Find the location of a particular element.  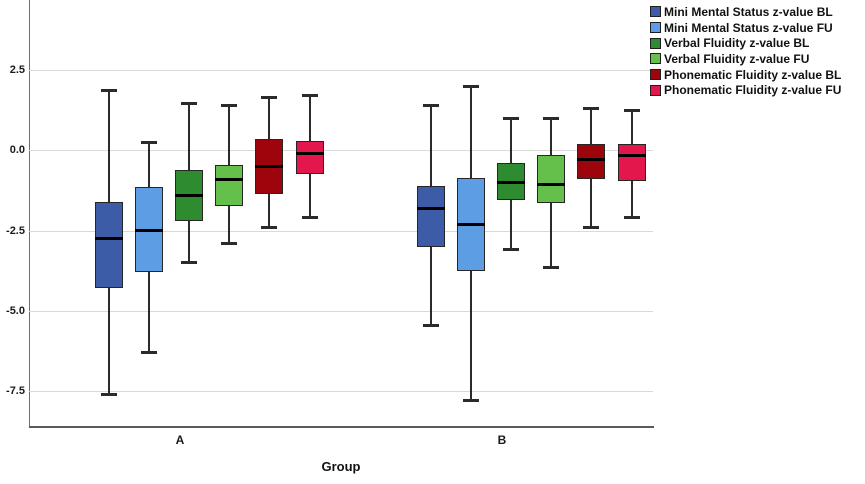

legend-item: Phonematic Fluidity z-value FU is located at coordinates (745, 90).